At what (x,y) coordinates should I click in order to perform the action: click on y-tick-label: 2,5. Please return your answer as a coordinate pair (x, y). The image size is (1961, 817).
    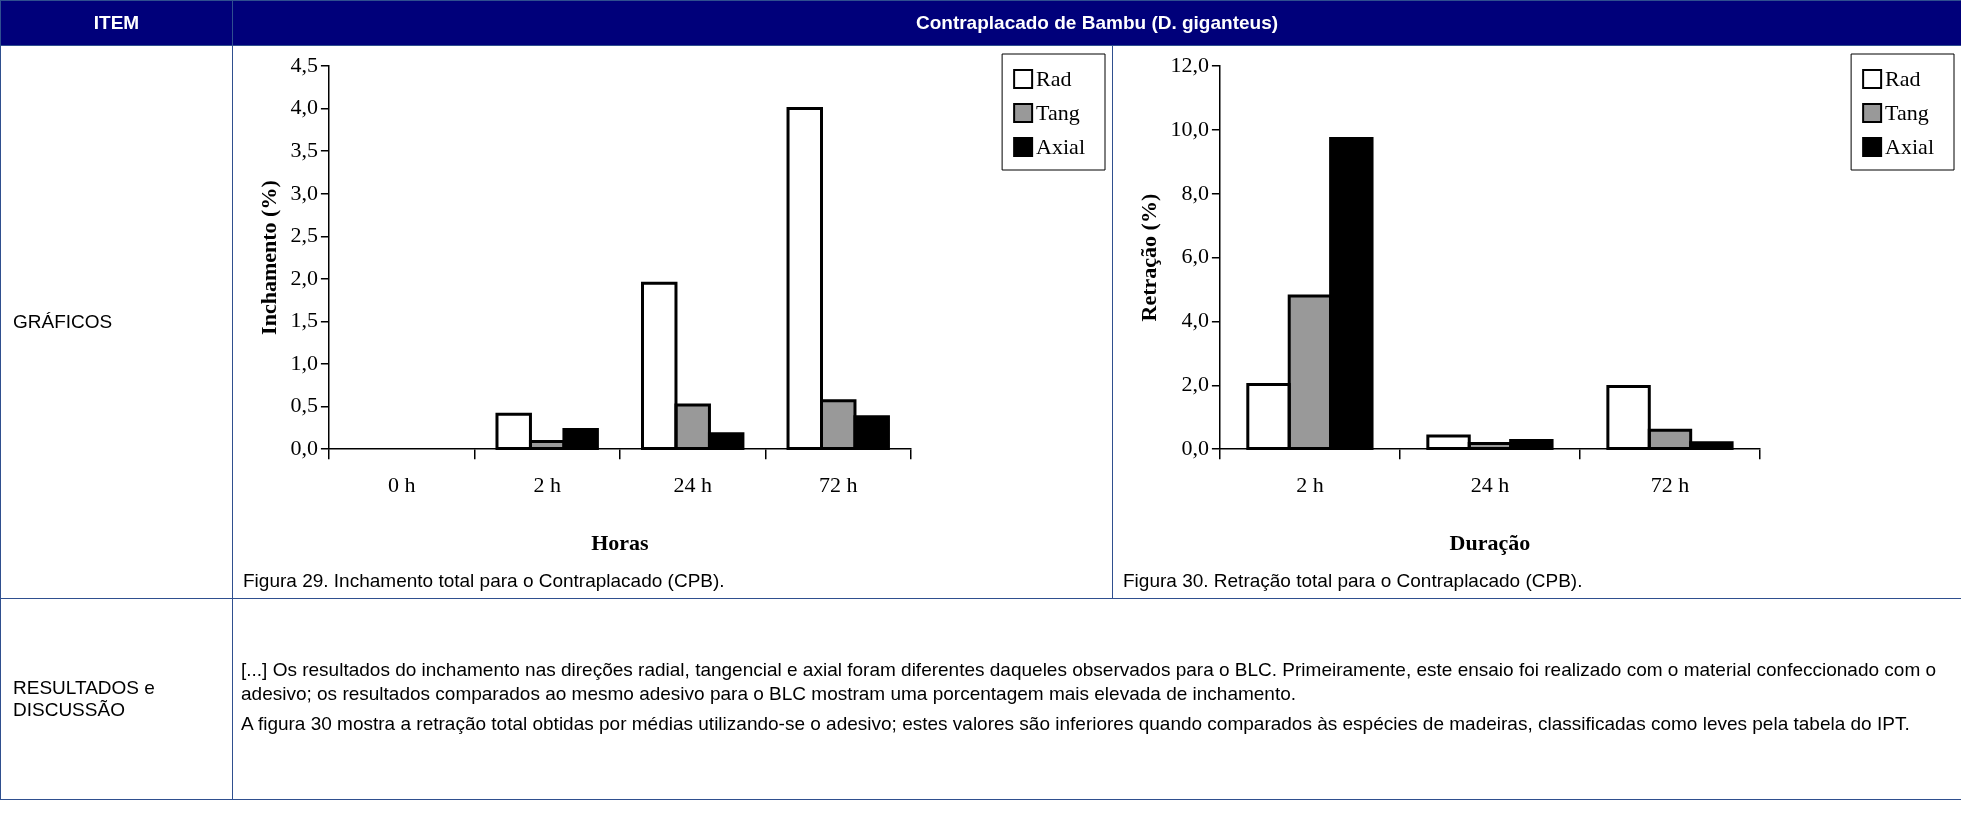
    Looking at the image, I should click on (304, 235).